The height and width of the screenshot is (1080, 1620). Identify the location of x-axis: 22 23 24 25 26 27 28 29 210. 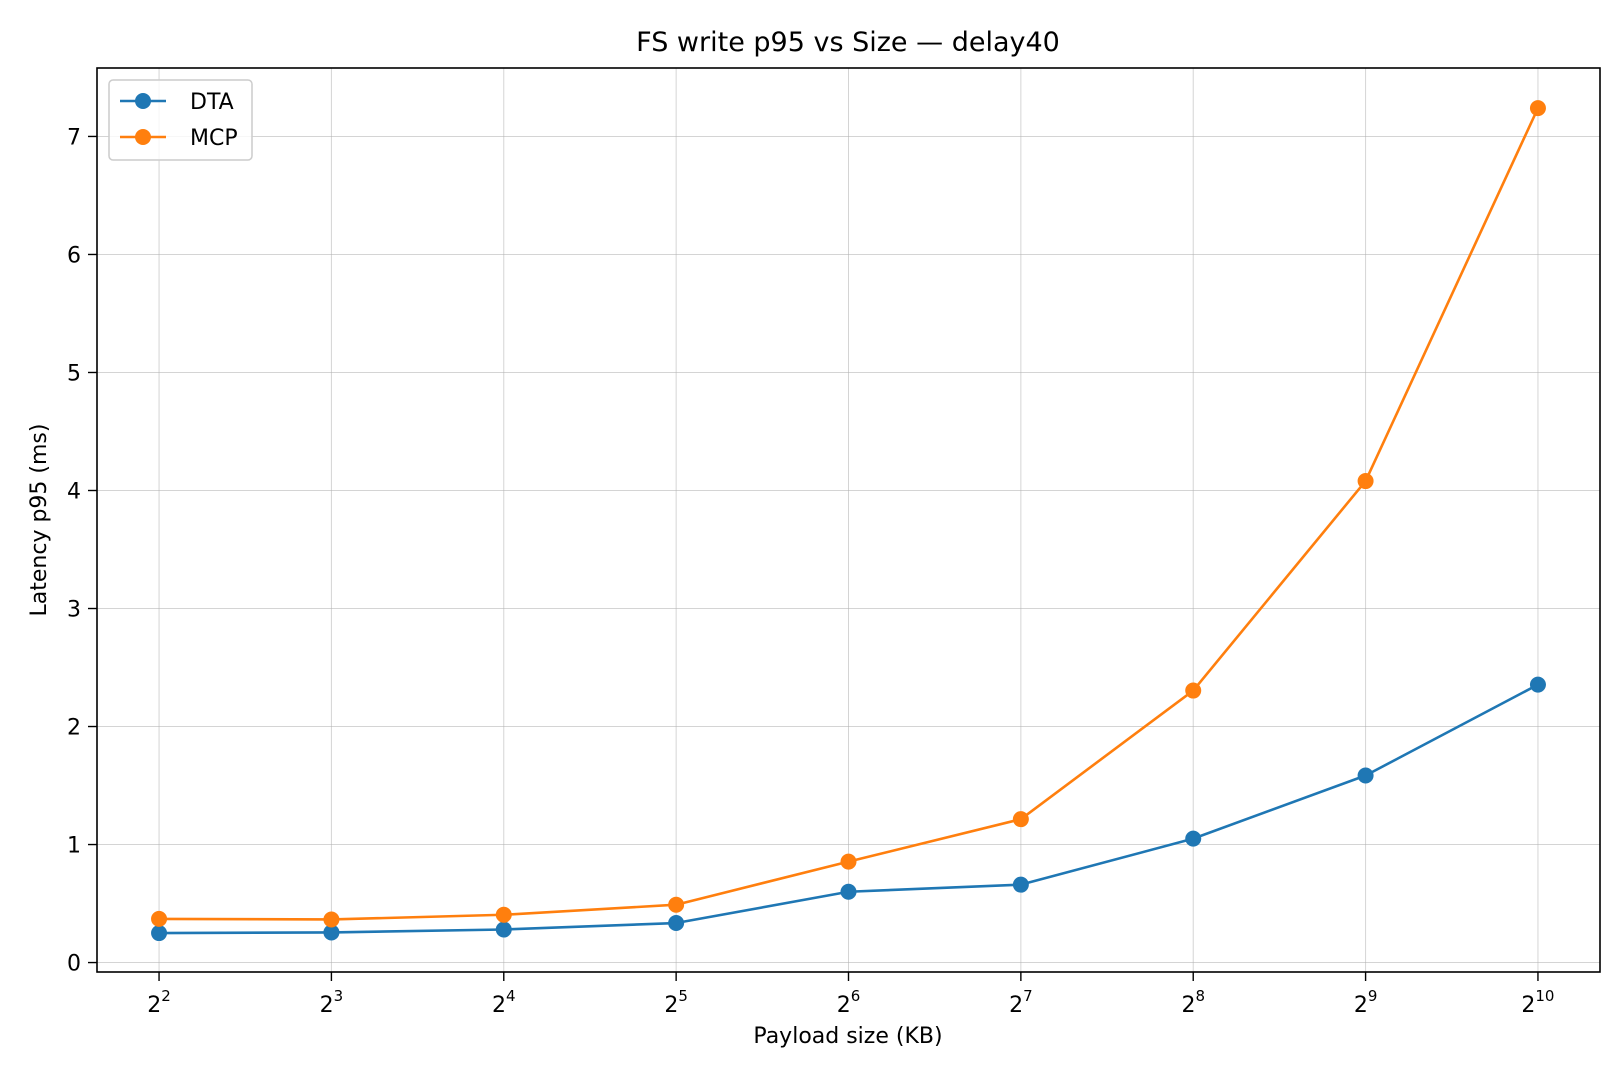
(850, 995).